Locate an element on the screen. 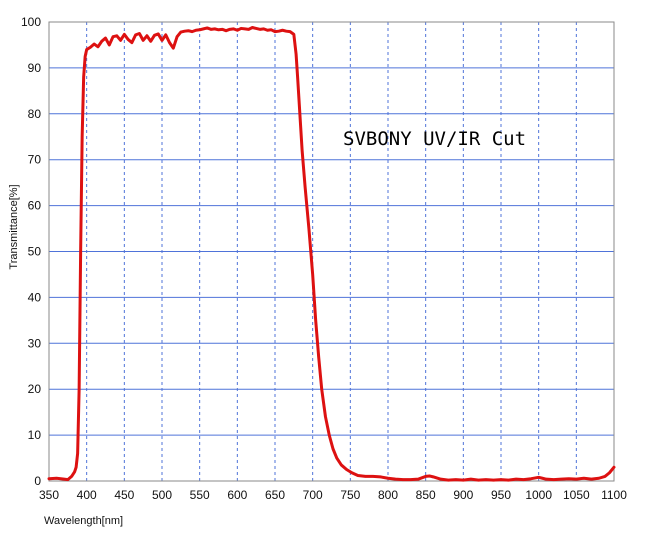  annotation-label: SVBONY UV/IR Cut is located at coordinates (434, 139).